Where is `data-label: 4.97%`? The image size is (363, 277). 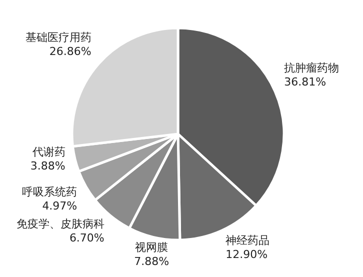
data-label: 4.97% is located at coordinates (60, 205).